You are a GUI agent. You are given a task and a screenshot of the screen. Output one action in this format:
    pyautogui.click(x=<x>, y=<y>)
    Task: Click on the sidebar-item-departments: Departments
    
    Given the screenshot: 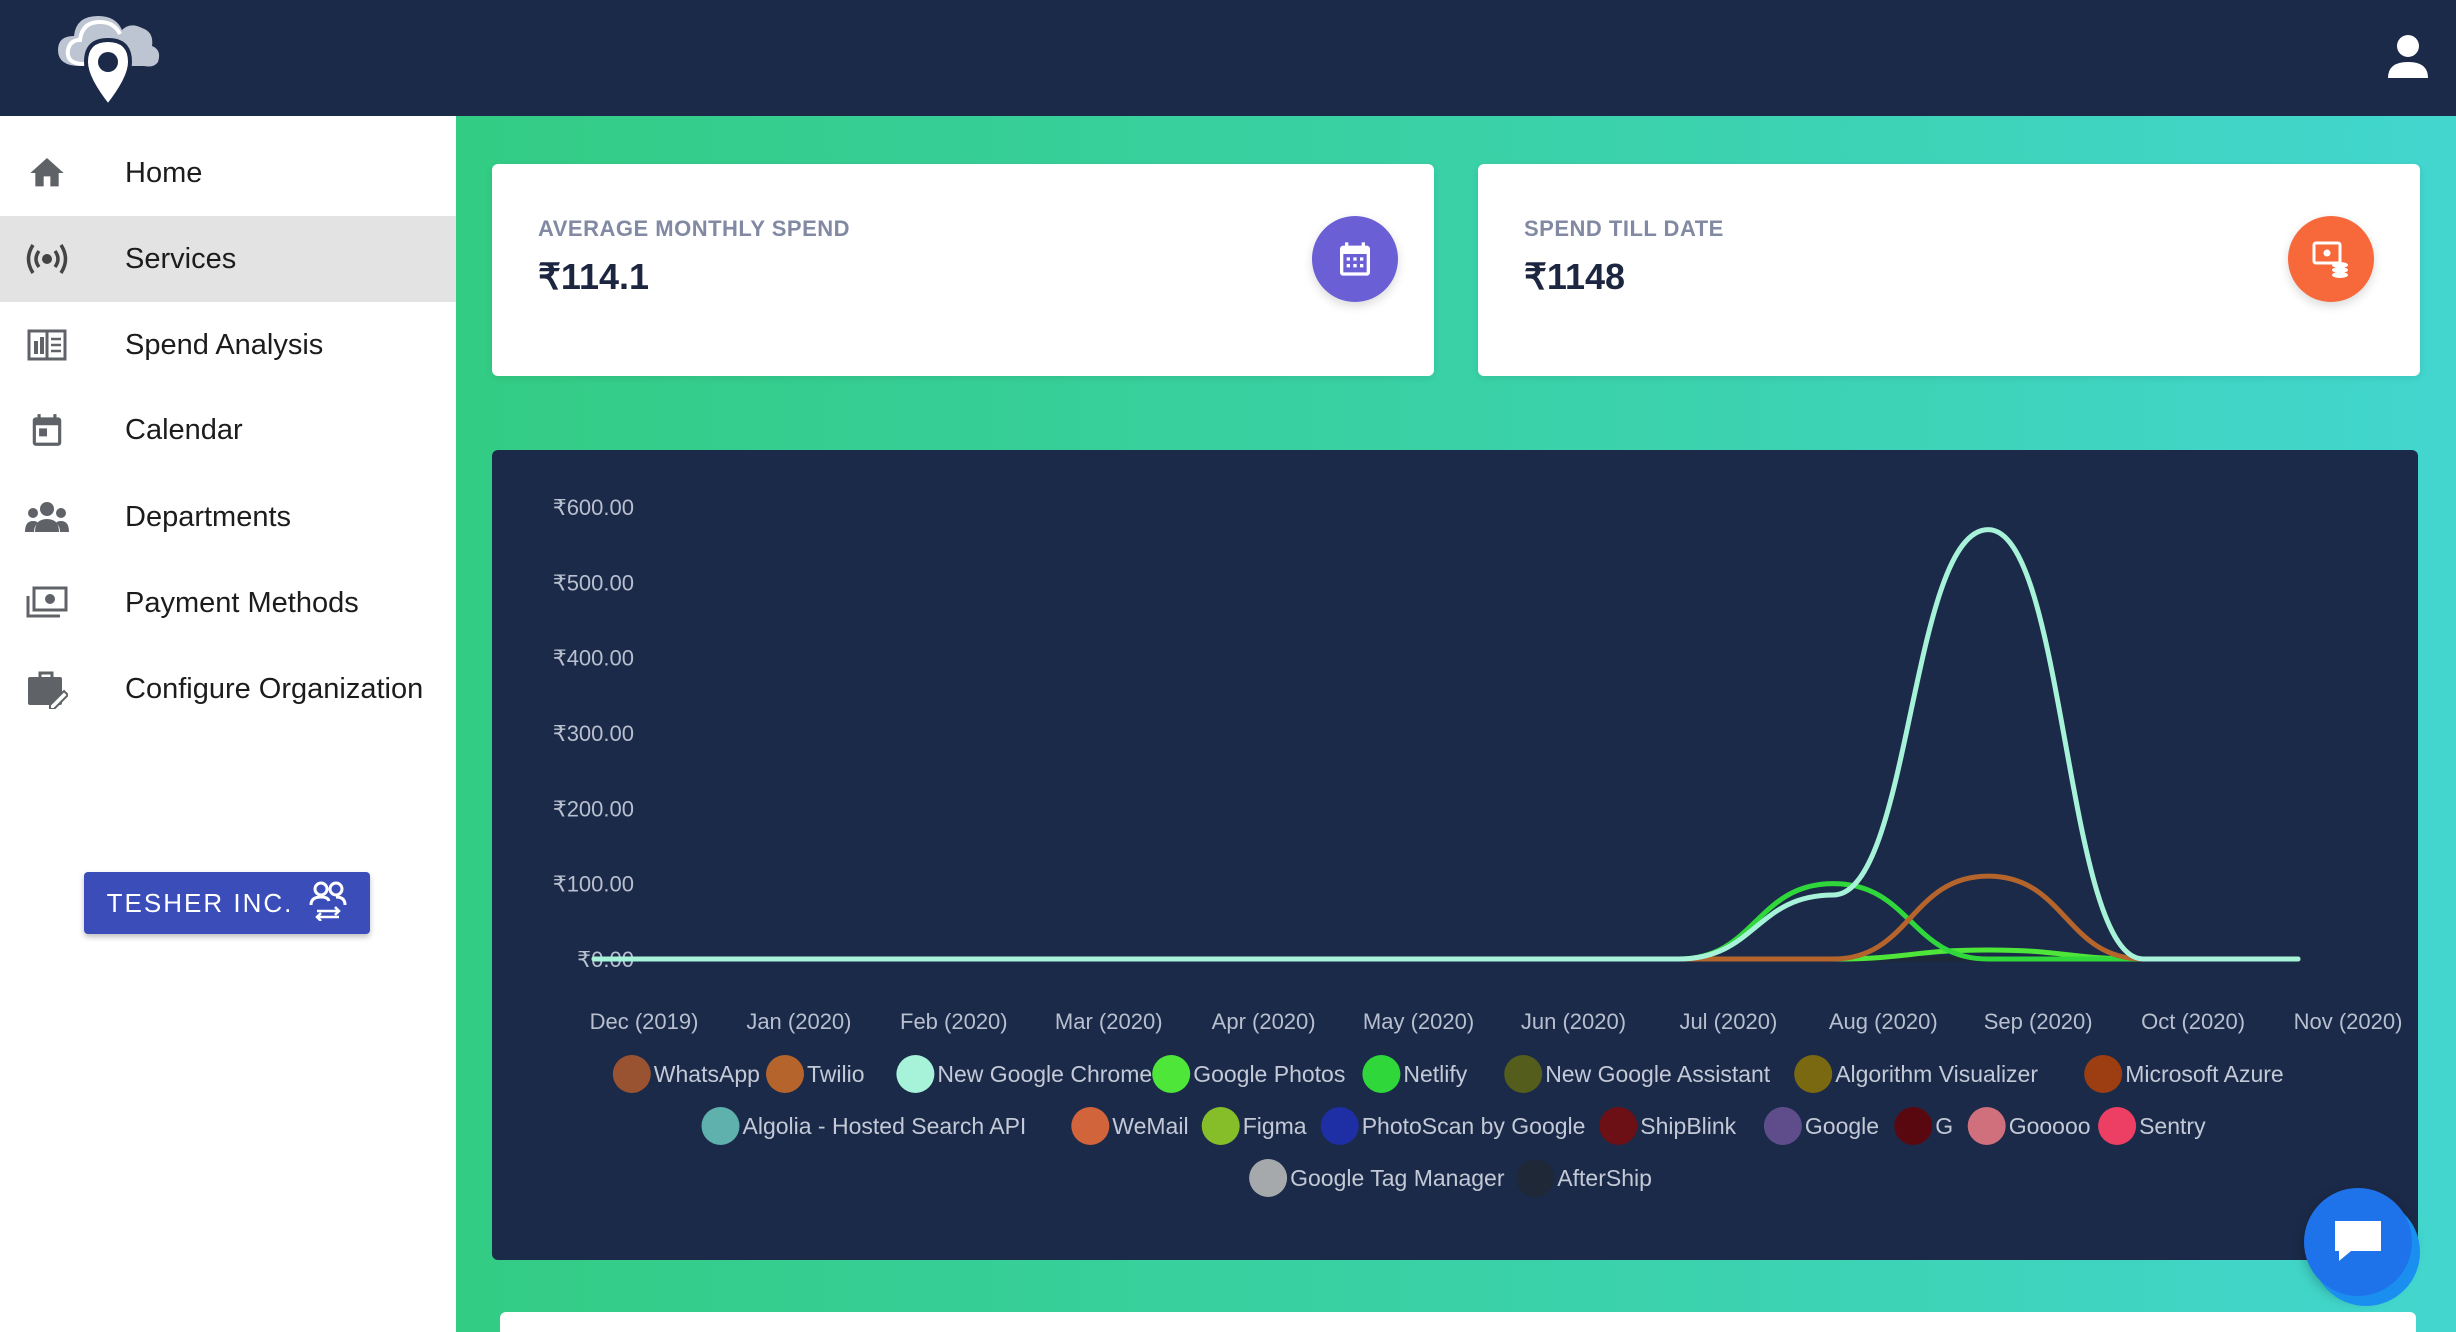 What is the action you would take?
    pyautogui.click(x=228, y=517)
    